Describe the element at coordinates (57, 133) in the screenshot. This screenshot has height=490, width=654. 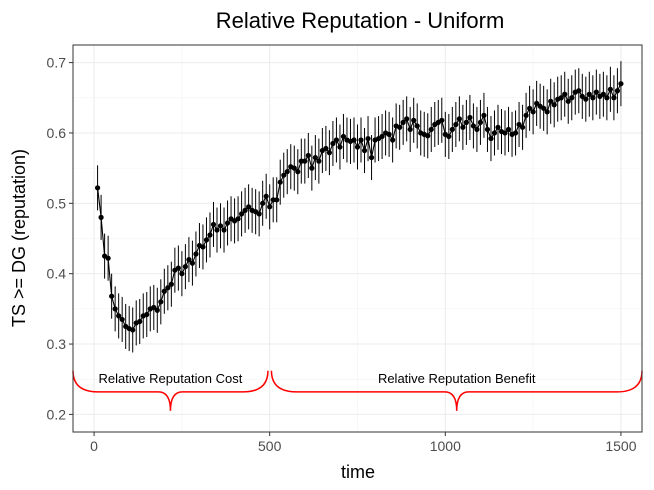
I see `y-tick-label: 0.6` at that location.